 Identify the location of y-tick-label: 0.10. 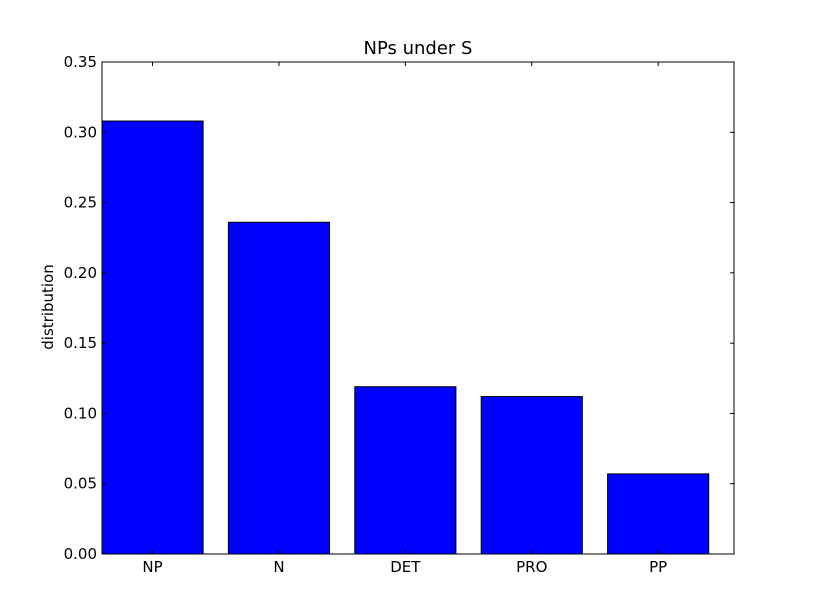
(80, 413).